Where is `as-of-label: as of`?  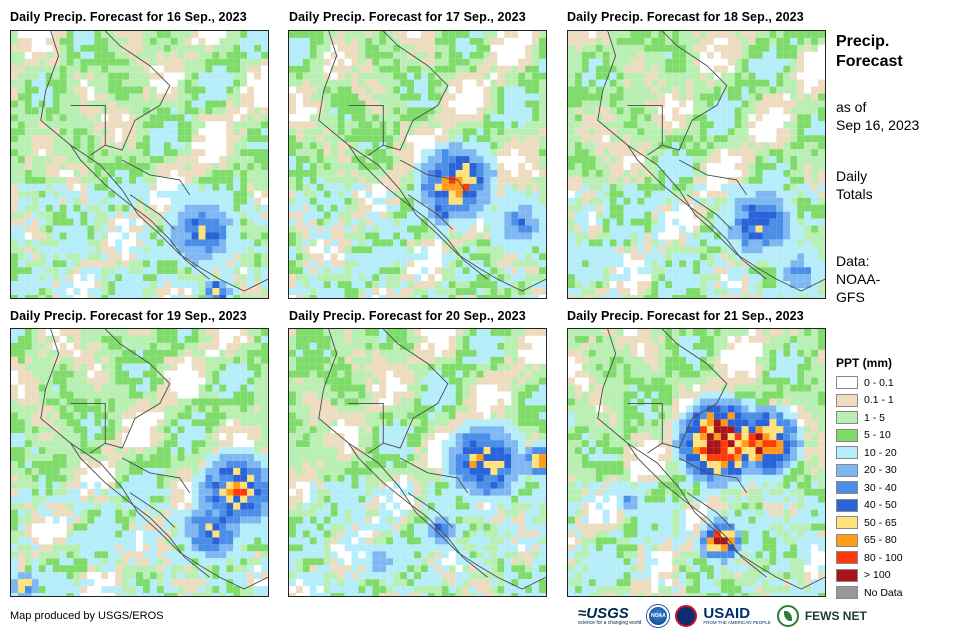 as-of-label: as of is located at coordinates (851, 107).